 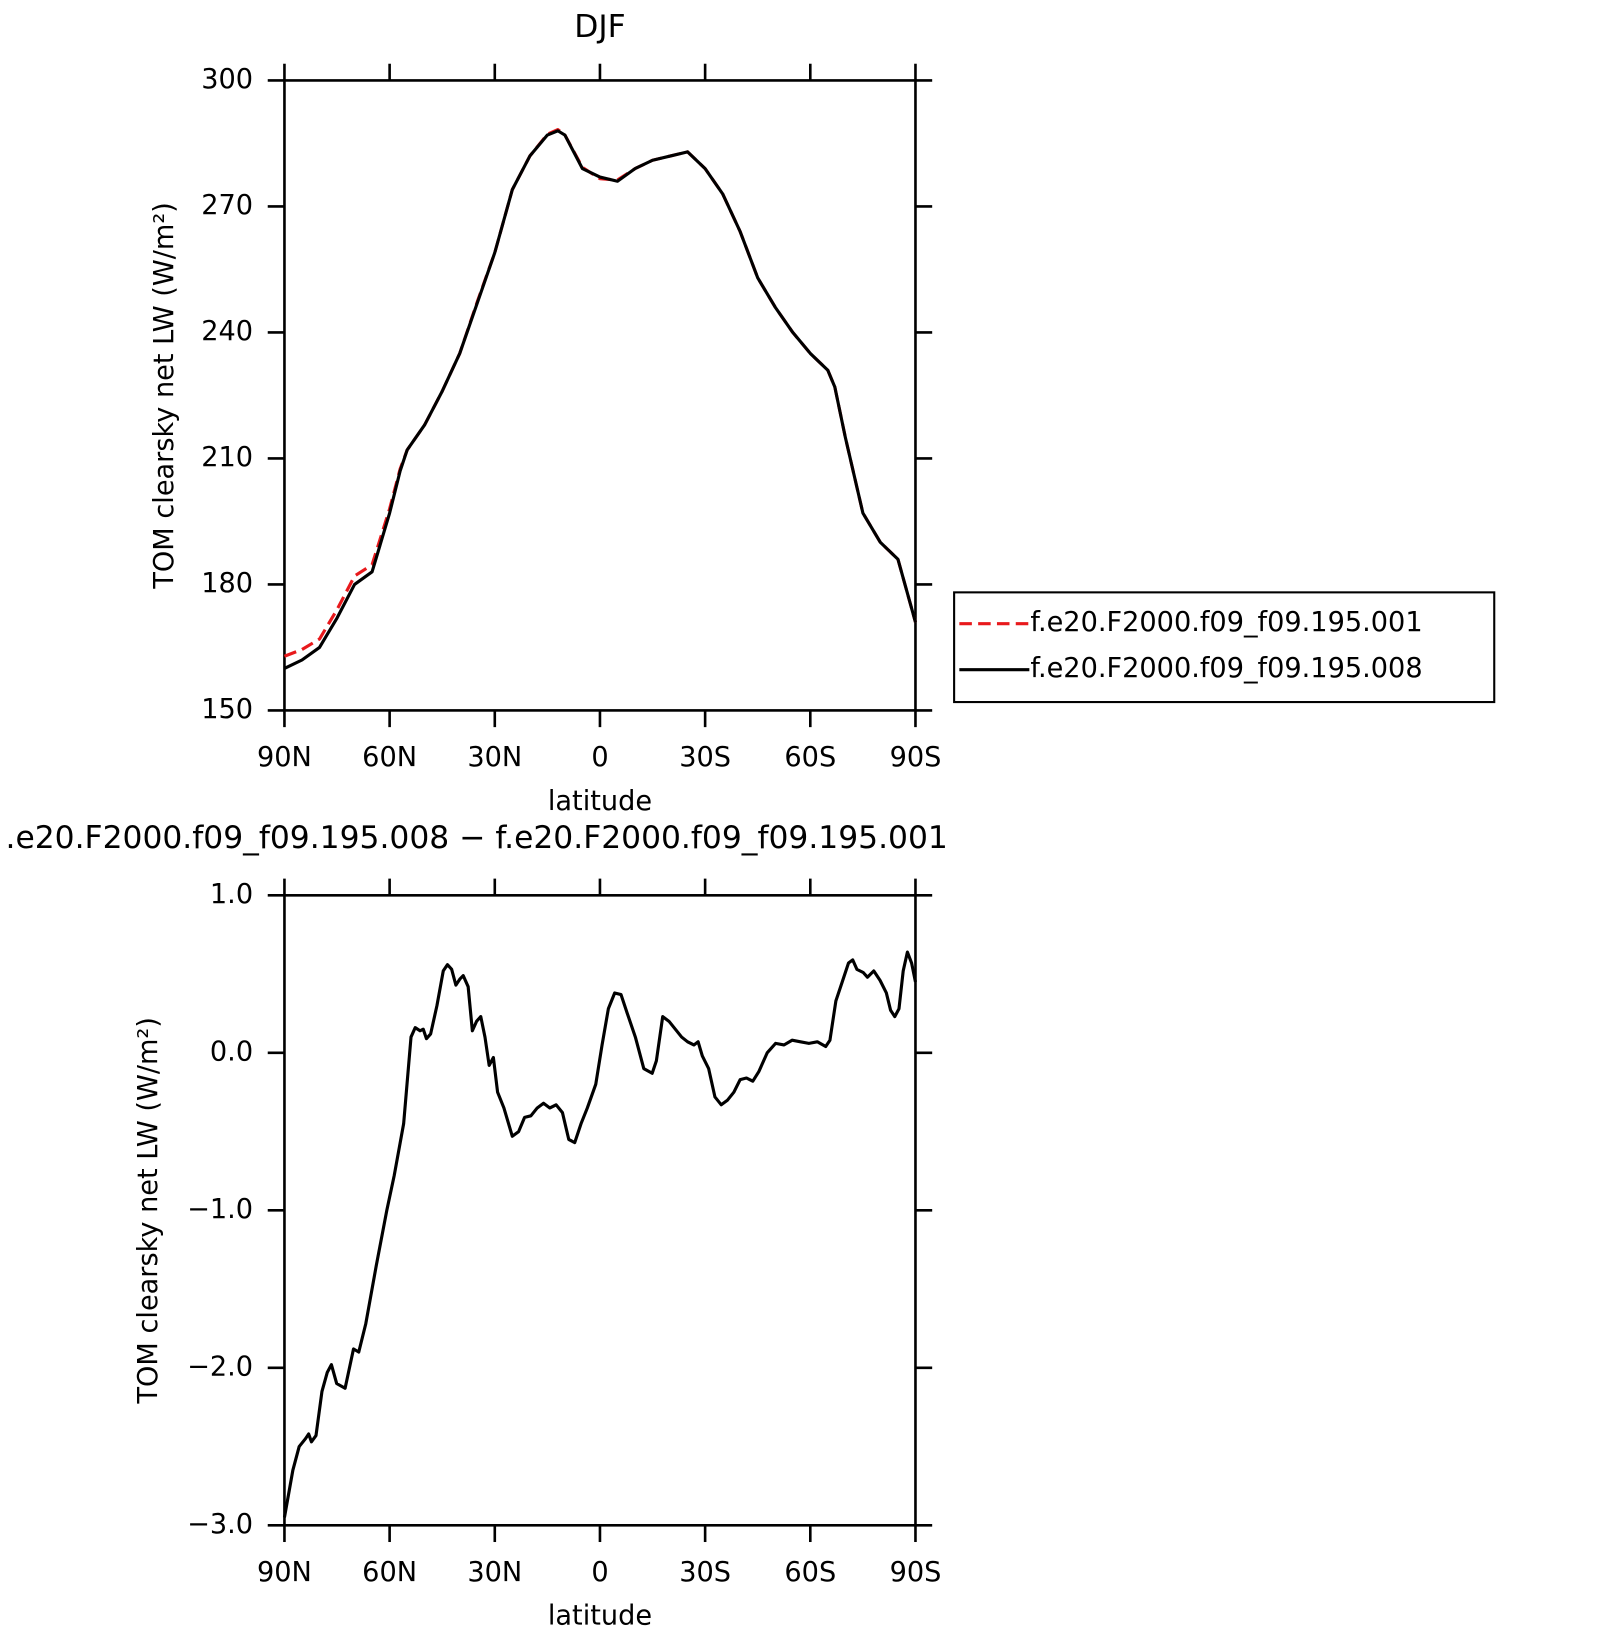 I want to click on y-tick-label: 300, so click(x=227, y=79).